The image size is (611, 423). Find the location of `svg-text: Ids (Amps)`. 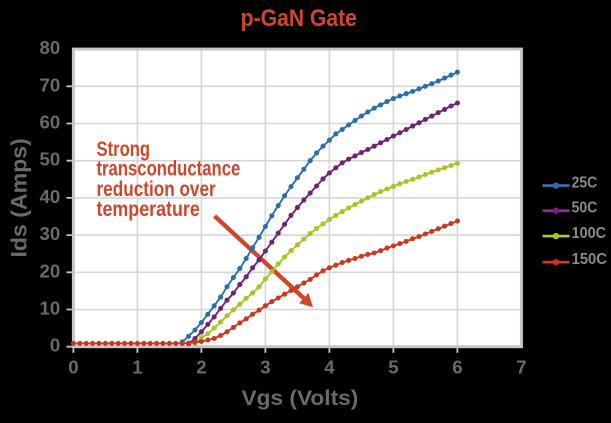

svg-text: Ids (Amps) is located at coordinates (19, 197).